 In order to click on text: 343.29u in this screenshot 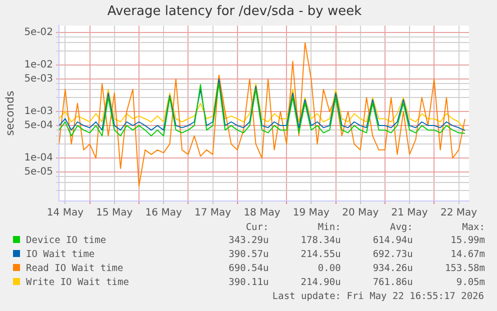, I will do `click(248, 241)`.